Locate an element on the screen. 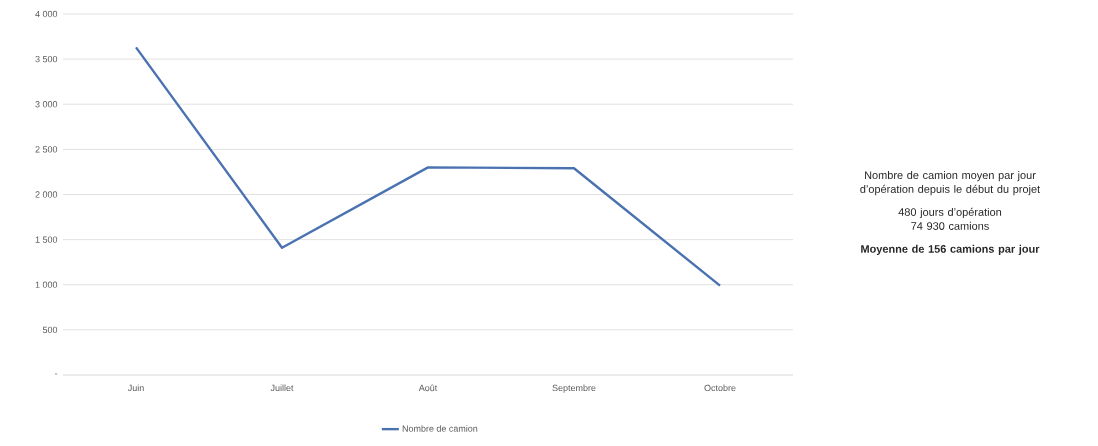 The image size is (1098, 446). y-tick-label: 1 000 is located at coordinates (46, 284).